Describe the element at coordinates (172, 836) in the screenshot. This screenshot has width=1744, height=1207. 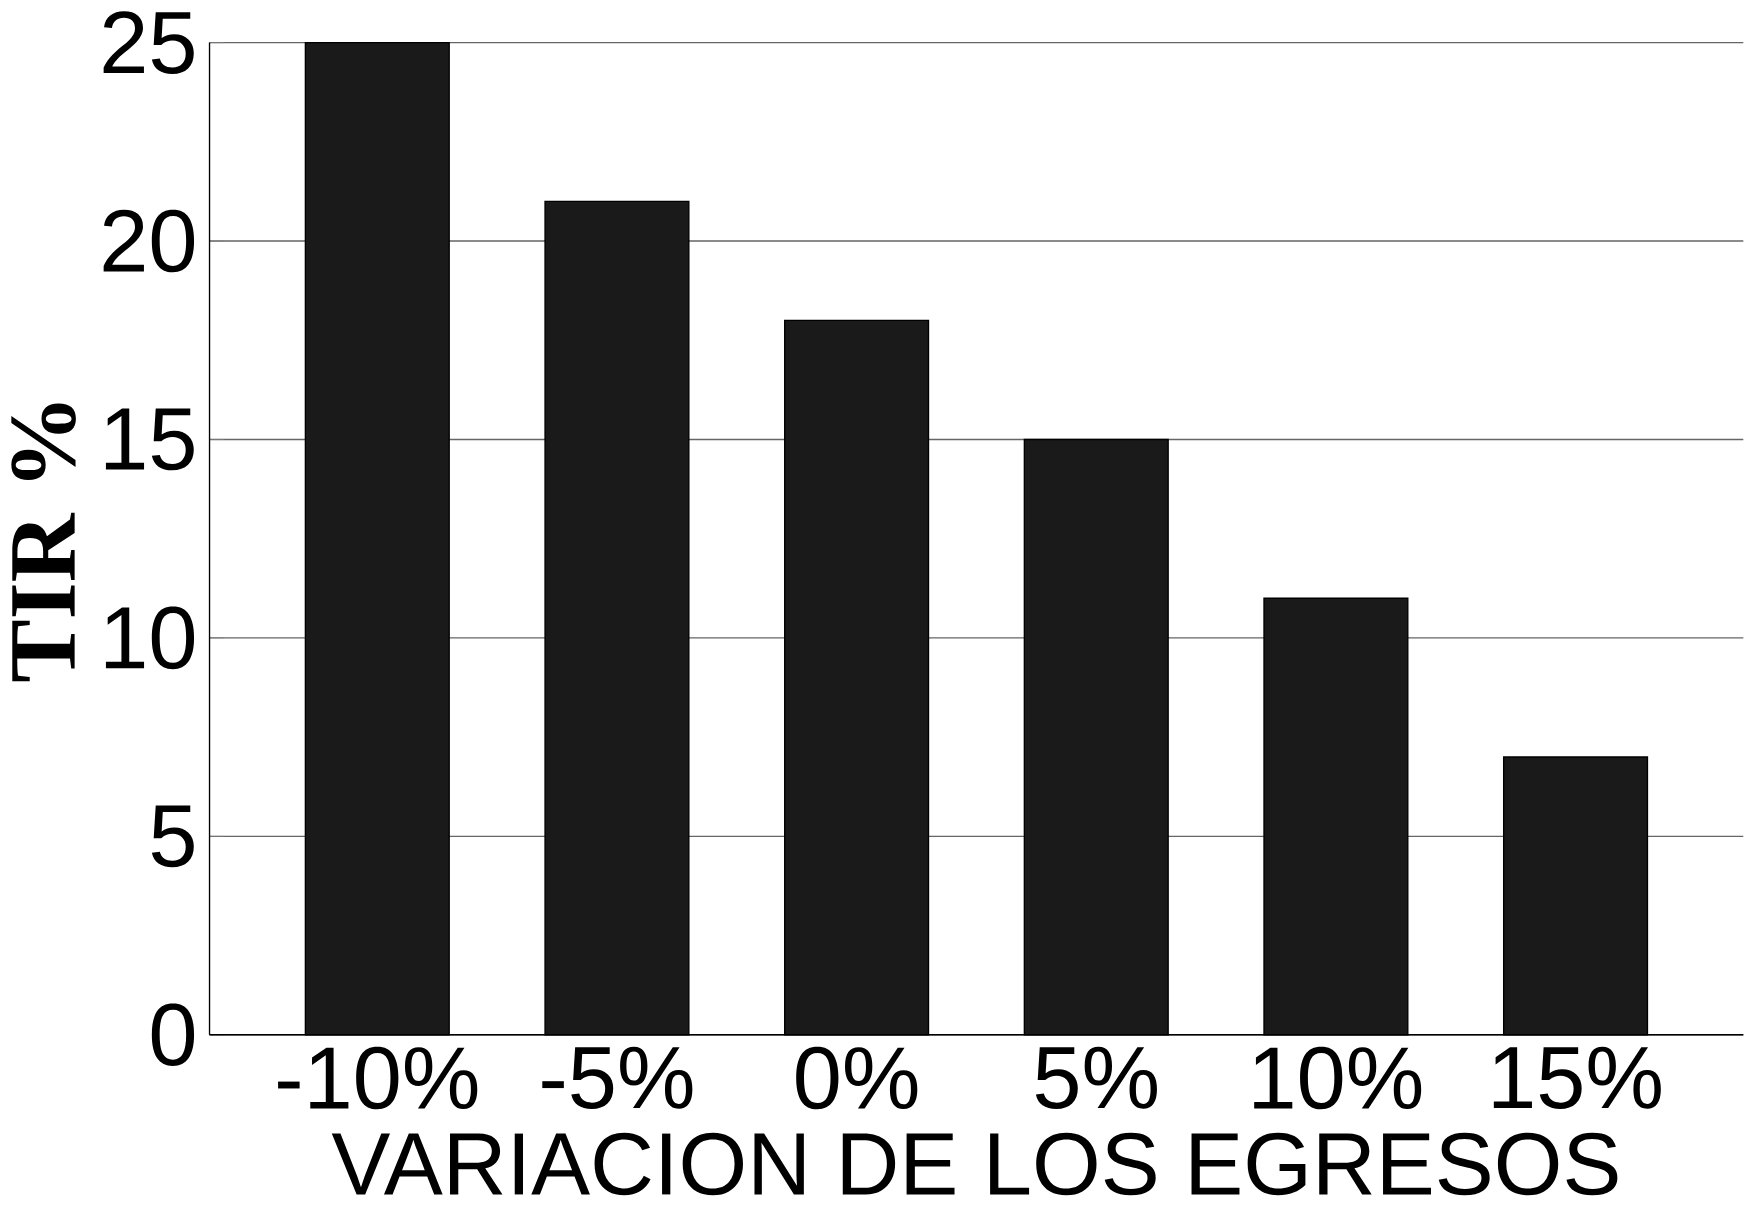
I see `y-tick-label: 5` at that location.